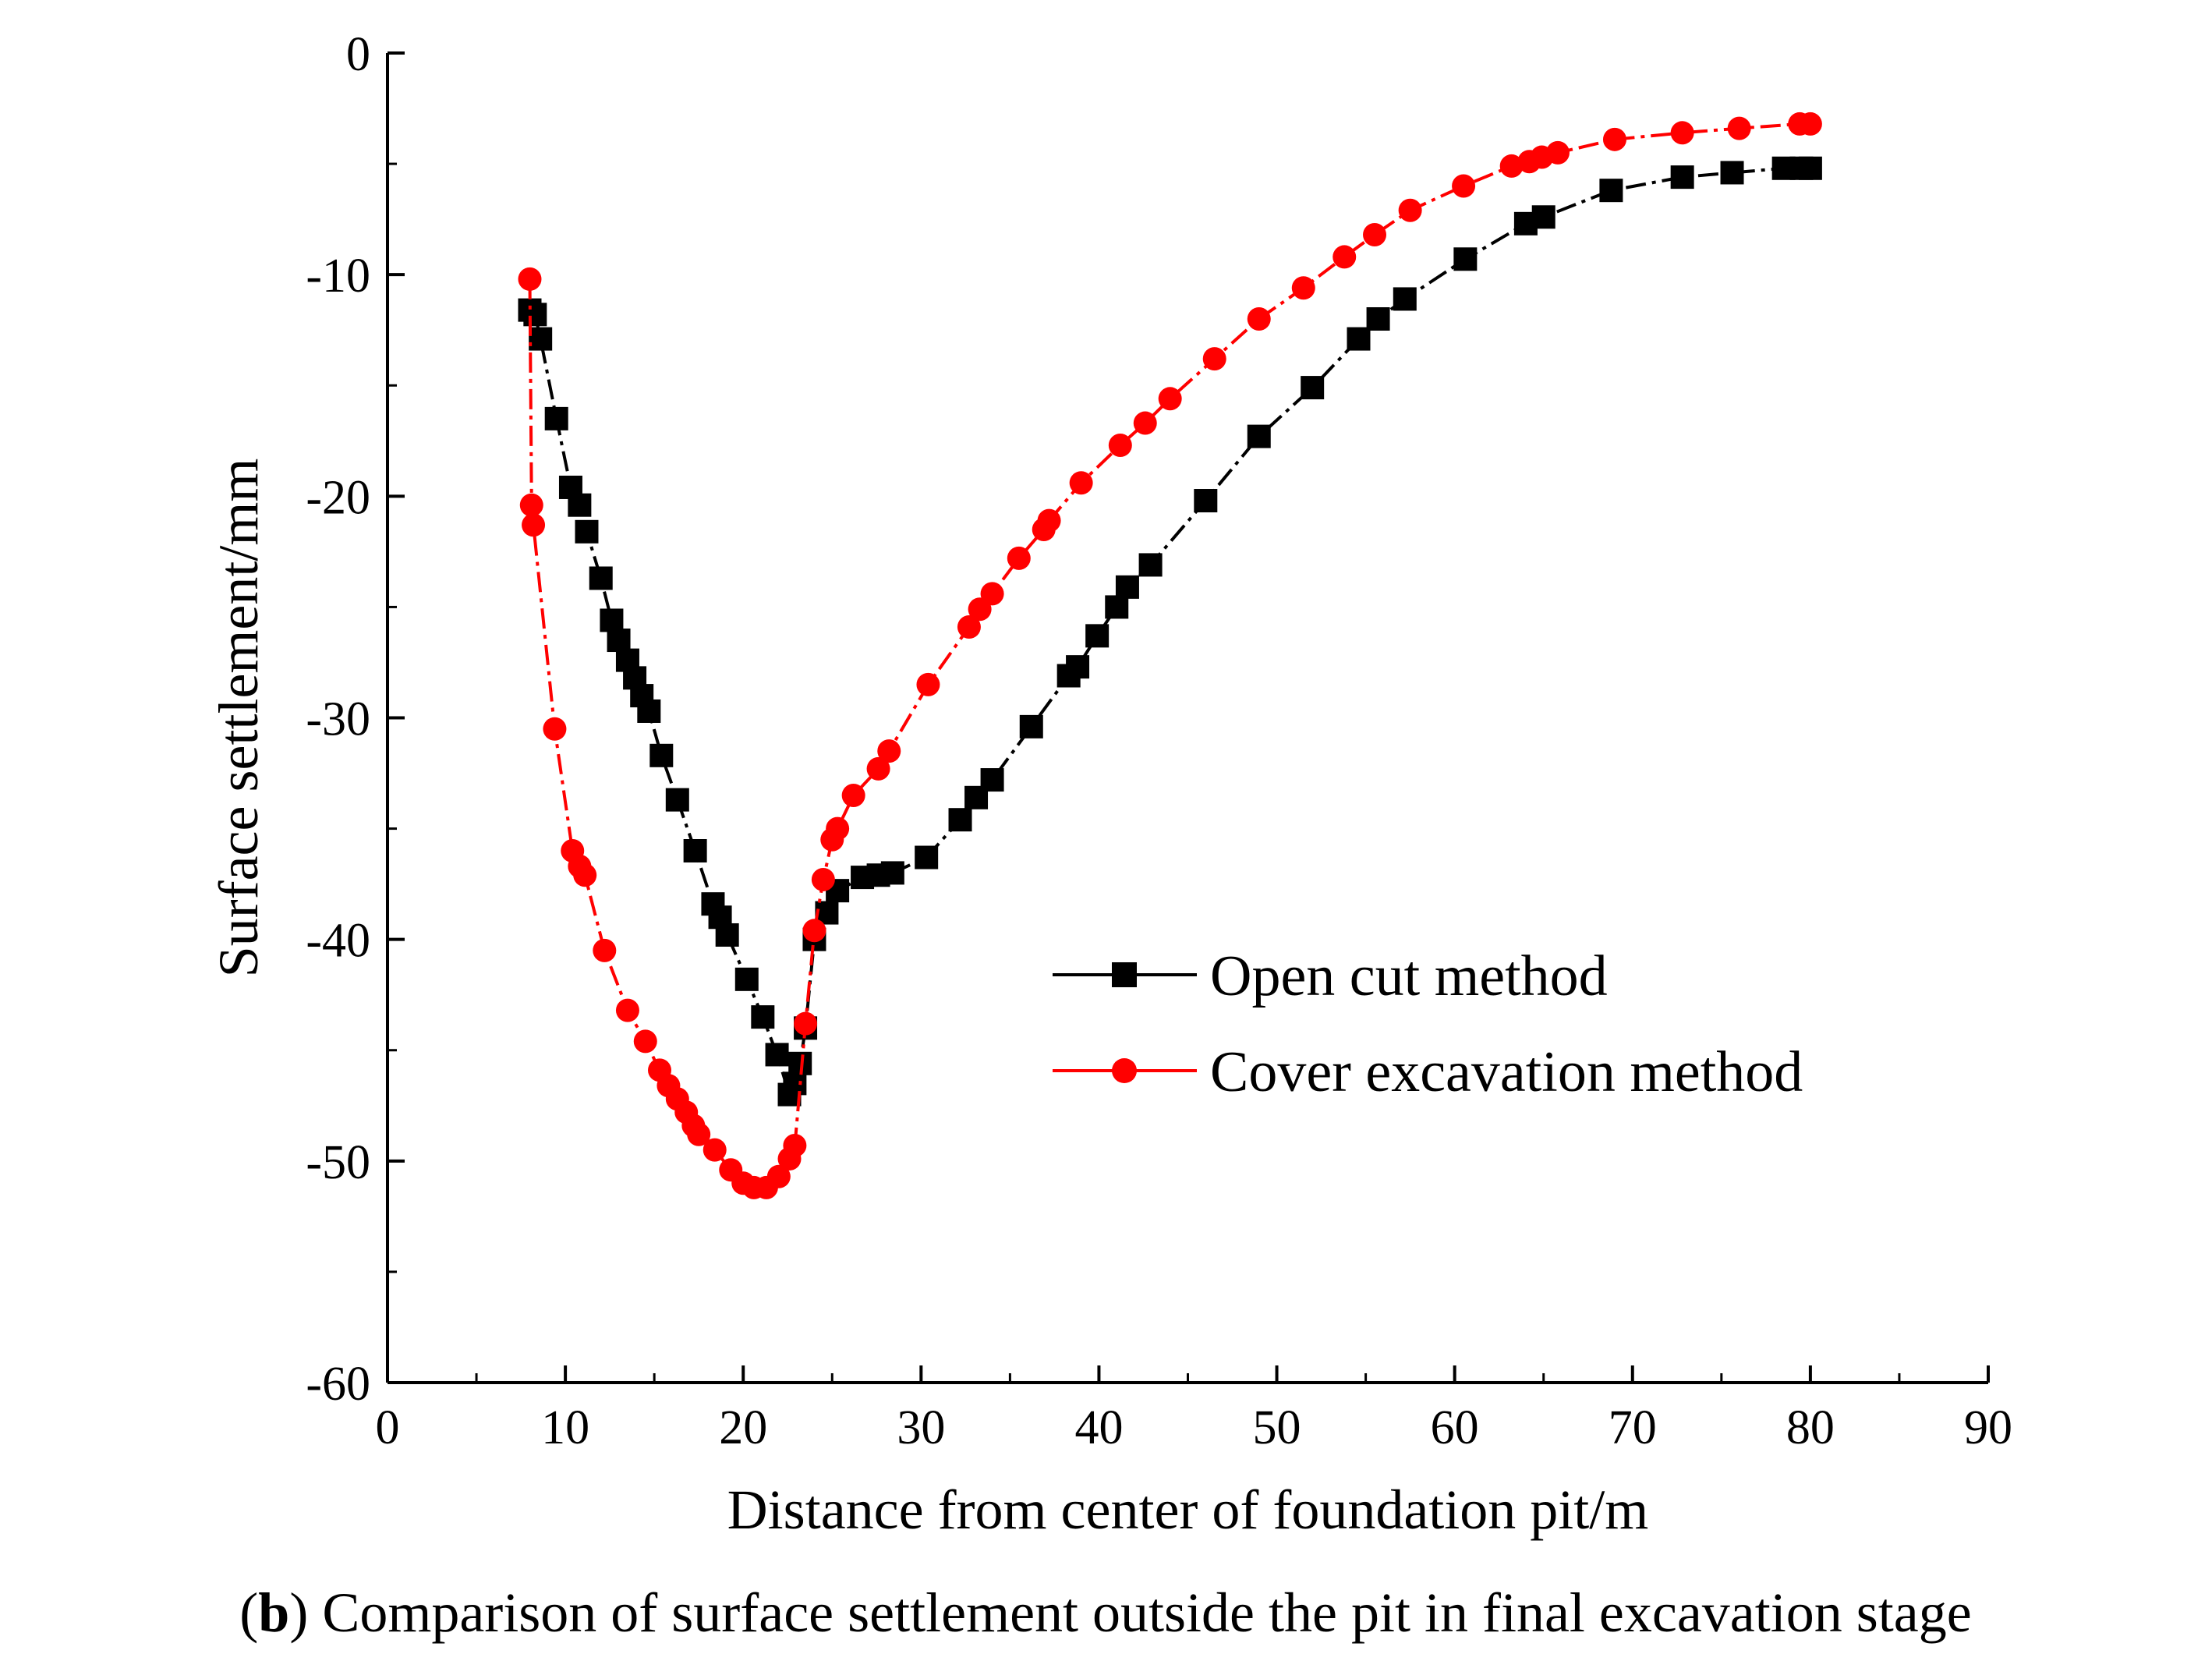  I want to click on x-tick-label: 10, so click(565, 1427).